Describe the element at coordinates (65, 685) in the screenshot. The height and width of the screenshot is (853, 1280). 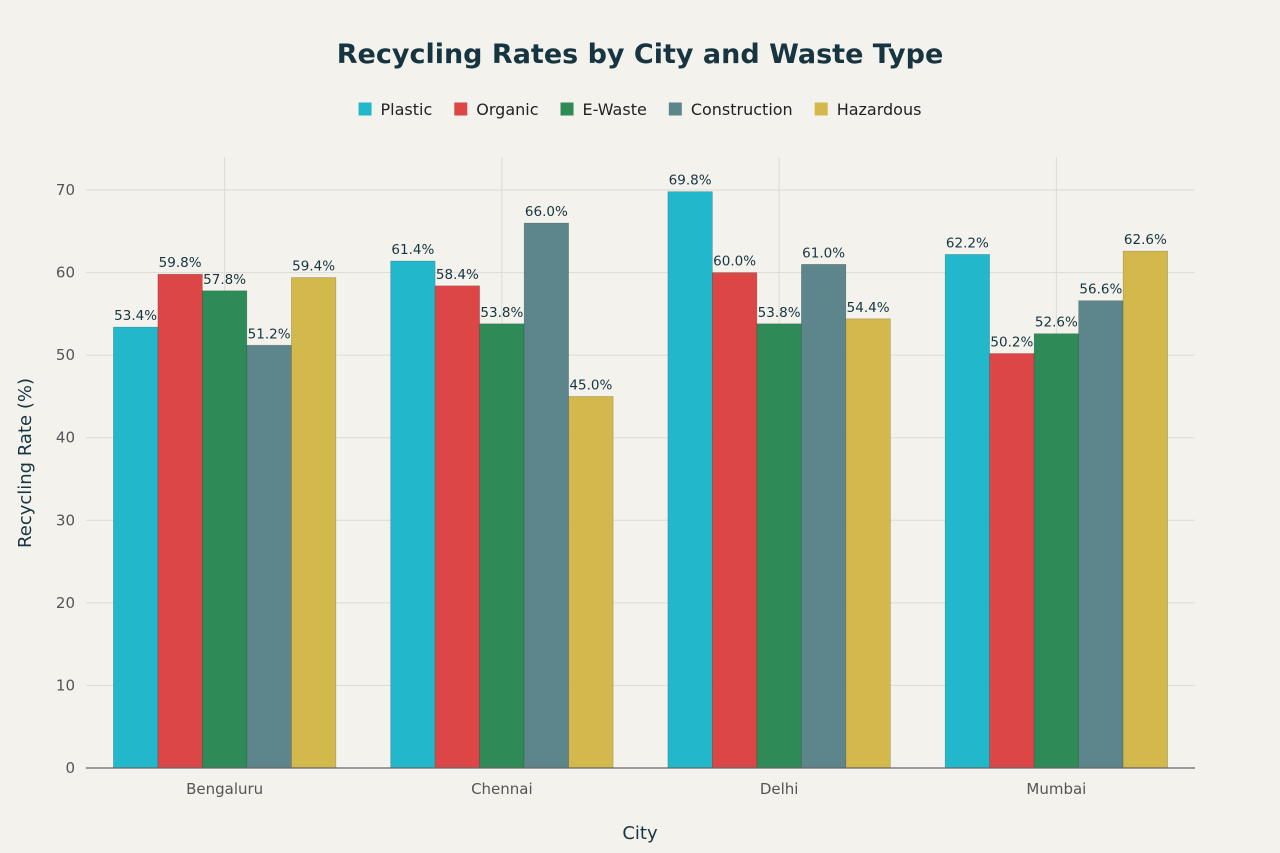
I see `y-tick-label: 10` at that location.